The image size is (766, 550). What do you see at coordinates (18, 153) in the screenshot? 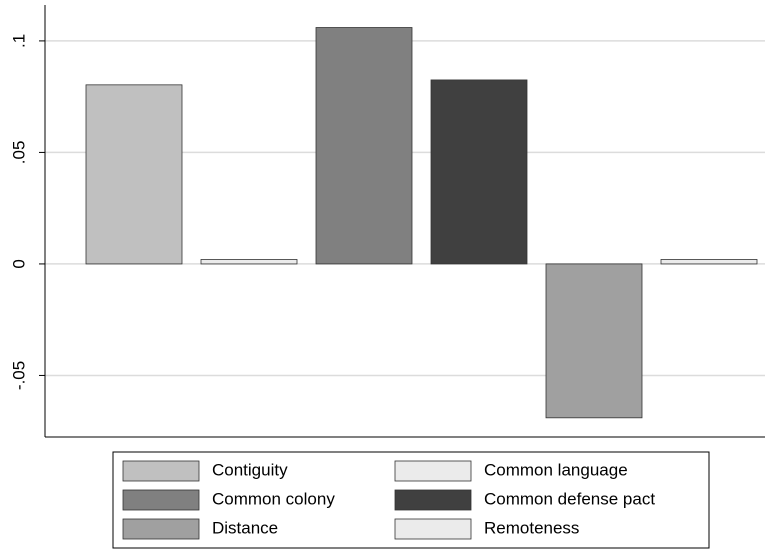
I see `y-tick-label: .05` at bounding box center [18, 153].